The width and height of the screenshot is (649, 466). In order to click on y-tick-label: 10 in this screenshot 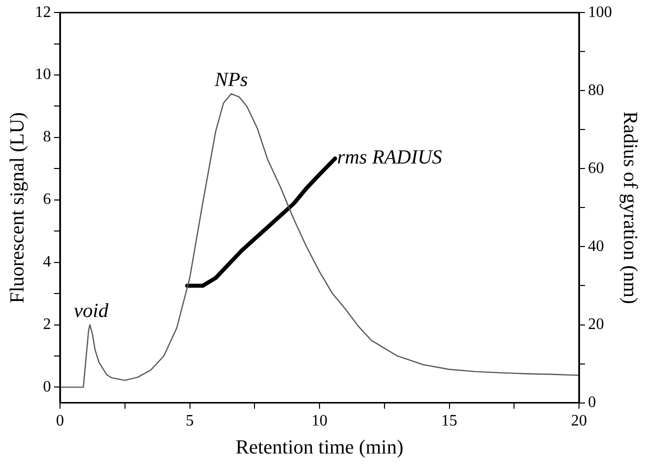, I will do `click(43, 75)`.